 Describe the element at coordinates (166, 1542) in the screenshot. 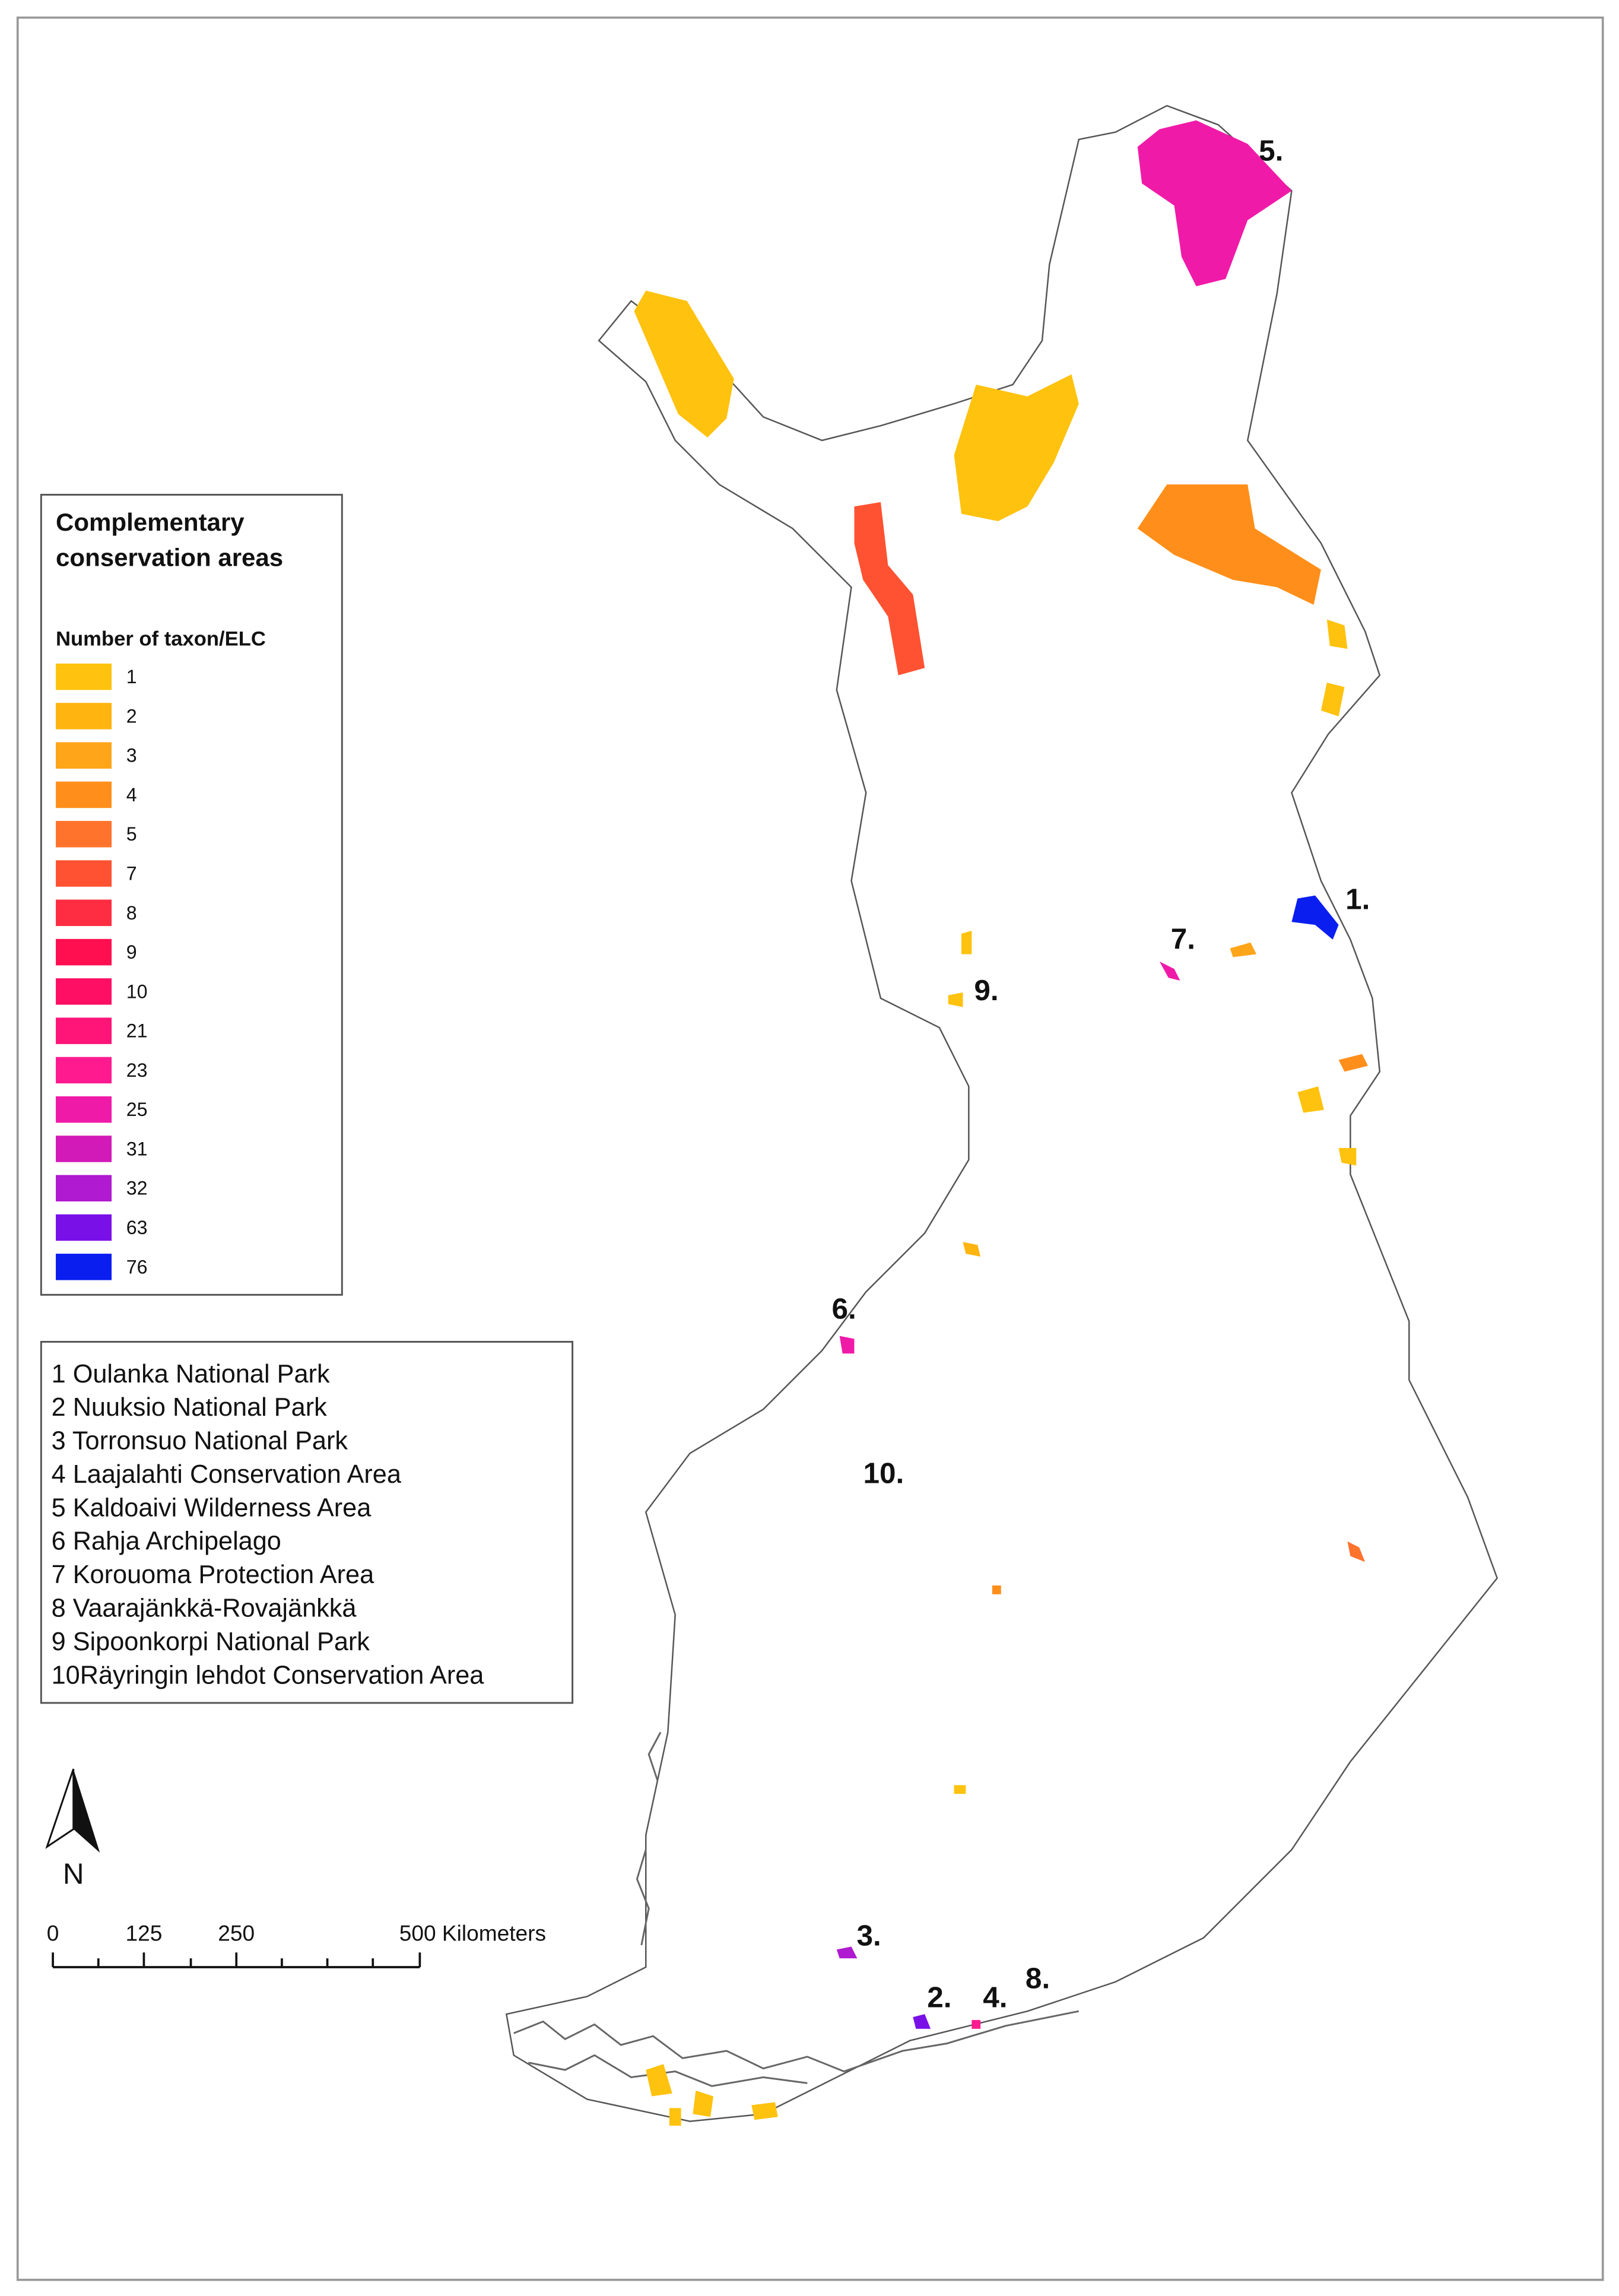

I see `area-name: 6 Rahja Archipelago` at that location.